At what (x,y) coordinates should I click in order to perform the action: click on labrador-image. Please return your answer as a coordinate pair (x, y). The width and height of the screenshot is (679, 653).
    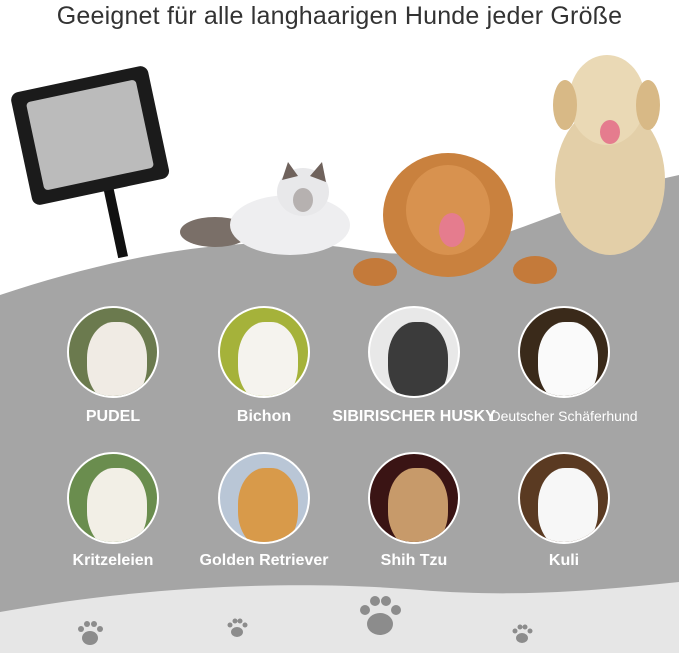
    Looking at the image, I should click on (609, 155).